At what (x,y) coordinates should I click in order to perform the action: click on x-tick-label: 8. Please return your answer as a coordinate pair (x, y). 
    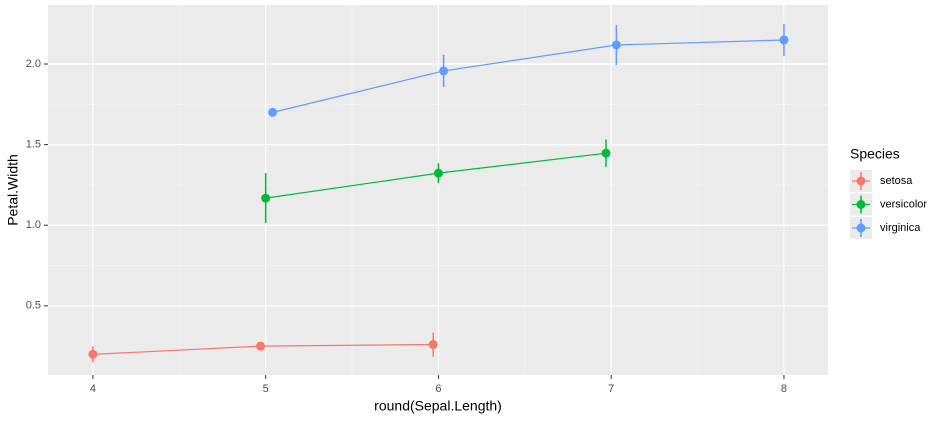
    Looking at the image, I should click on (784, 389).